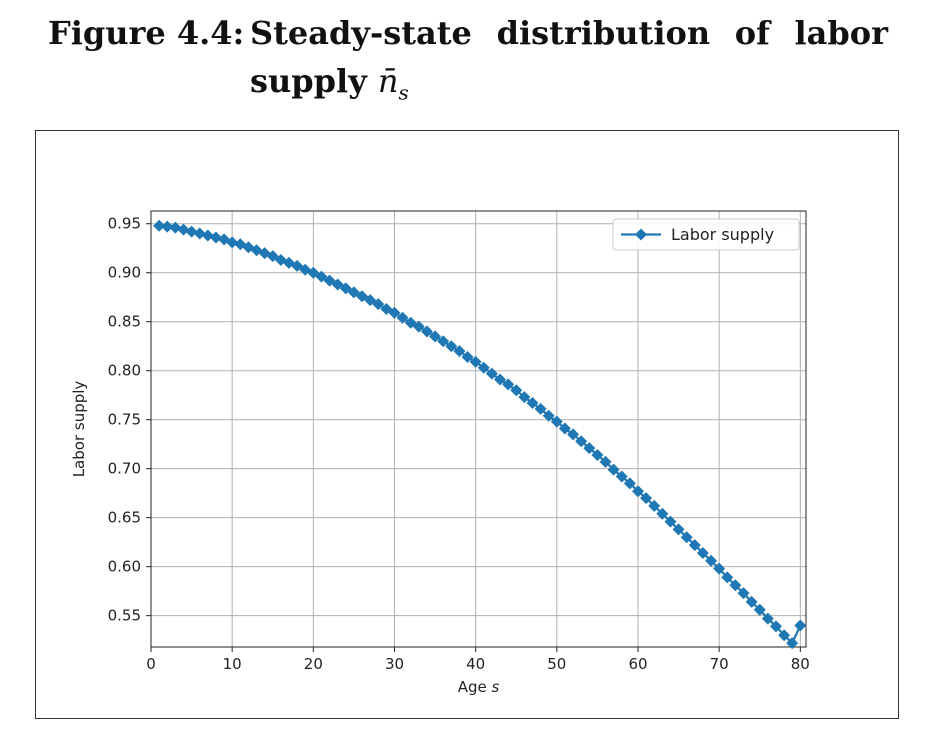 The height and width of the screenshot is (751, 931). I want to click on legend-entry-label: Labor supply, so click(722, 234).